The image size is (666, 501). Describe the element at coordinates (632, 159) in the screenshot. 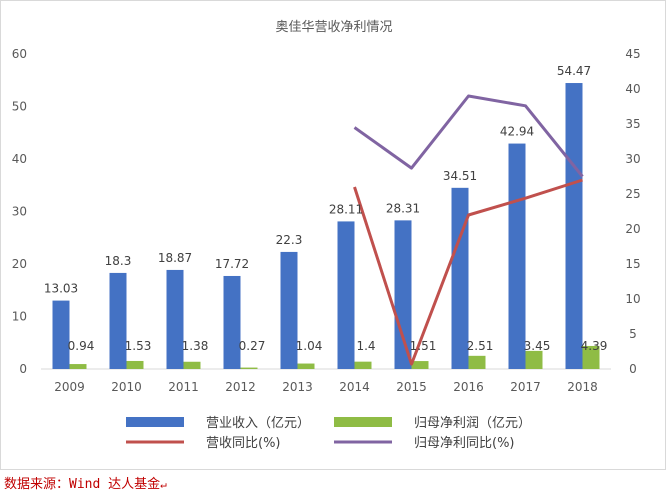

I see `right-tick-label: 30` at that location.